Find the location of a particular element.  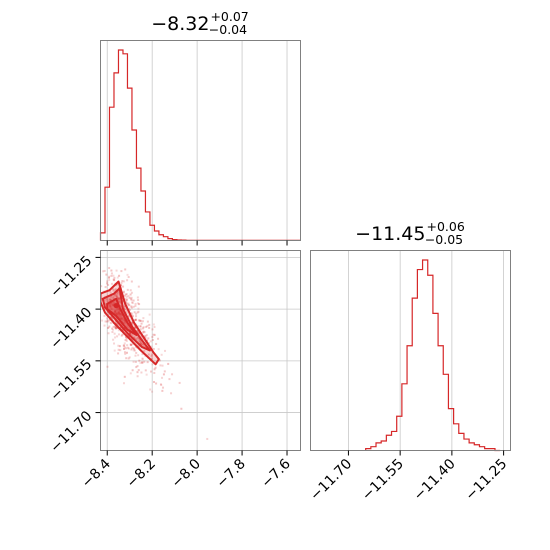

panel-x-tick-marks is located at coordinates (197, 243).